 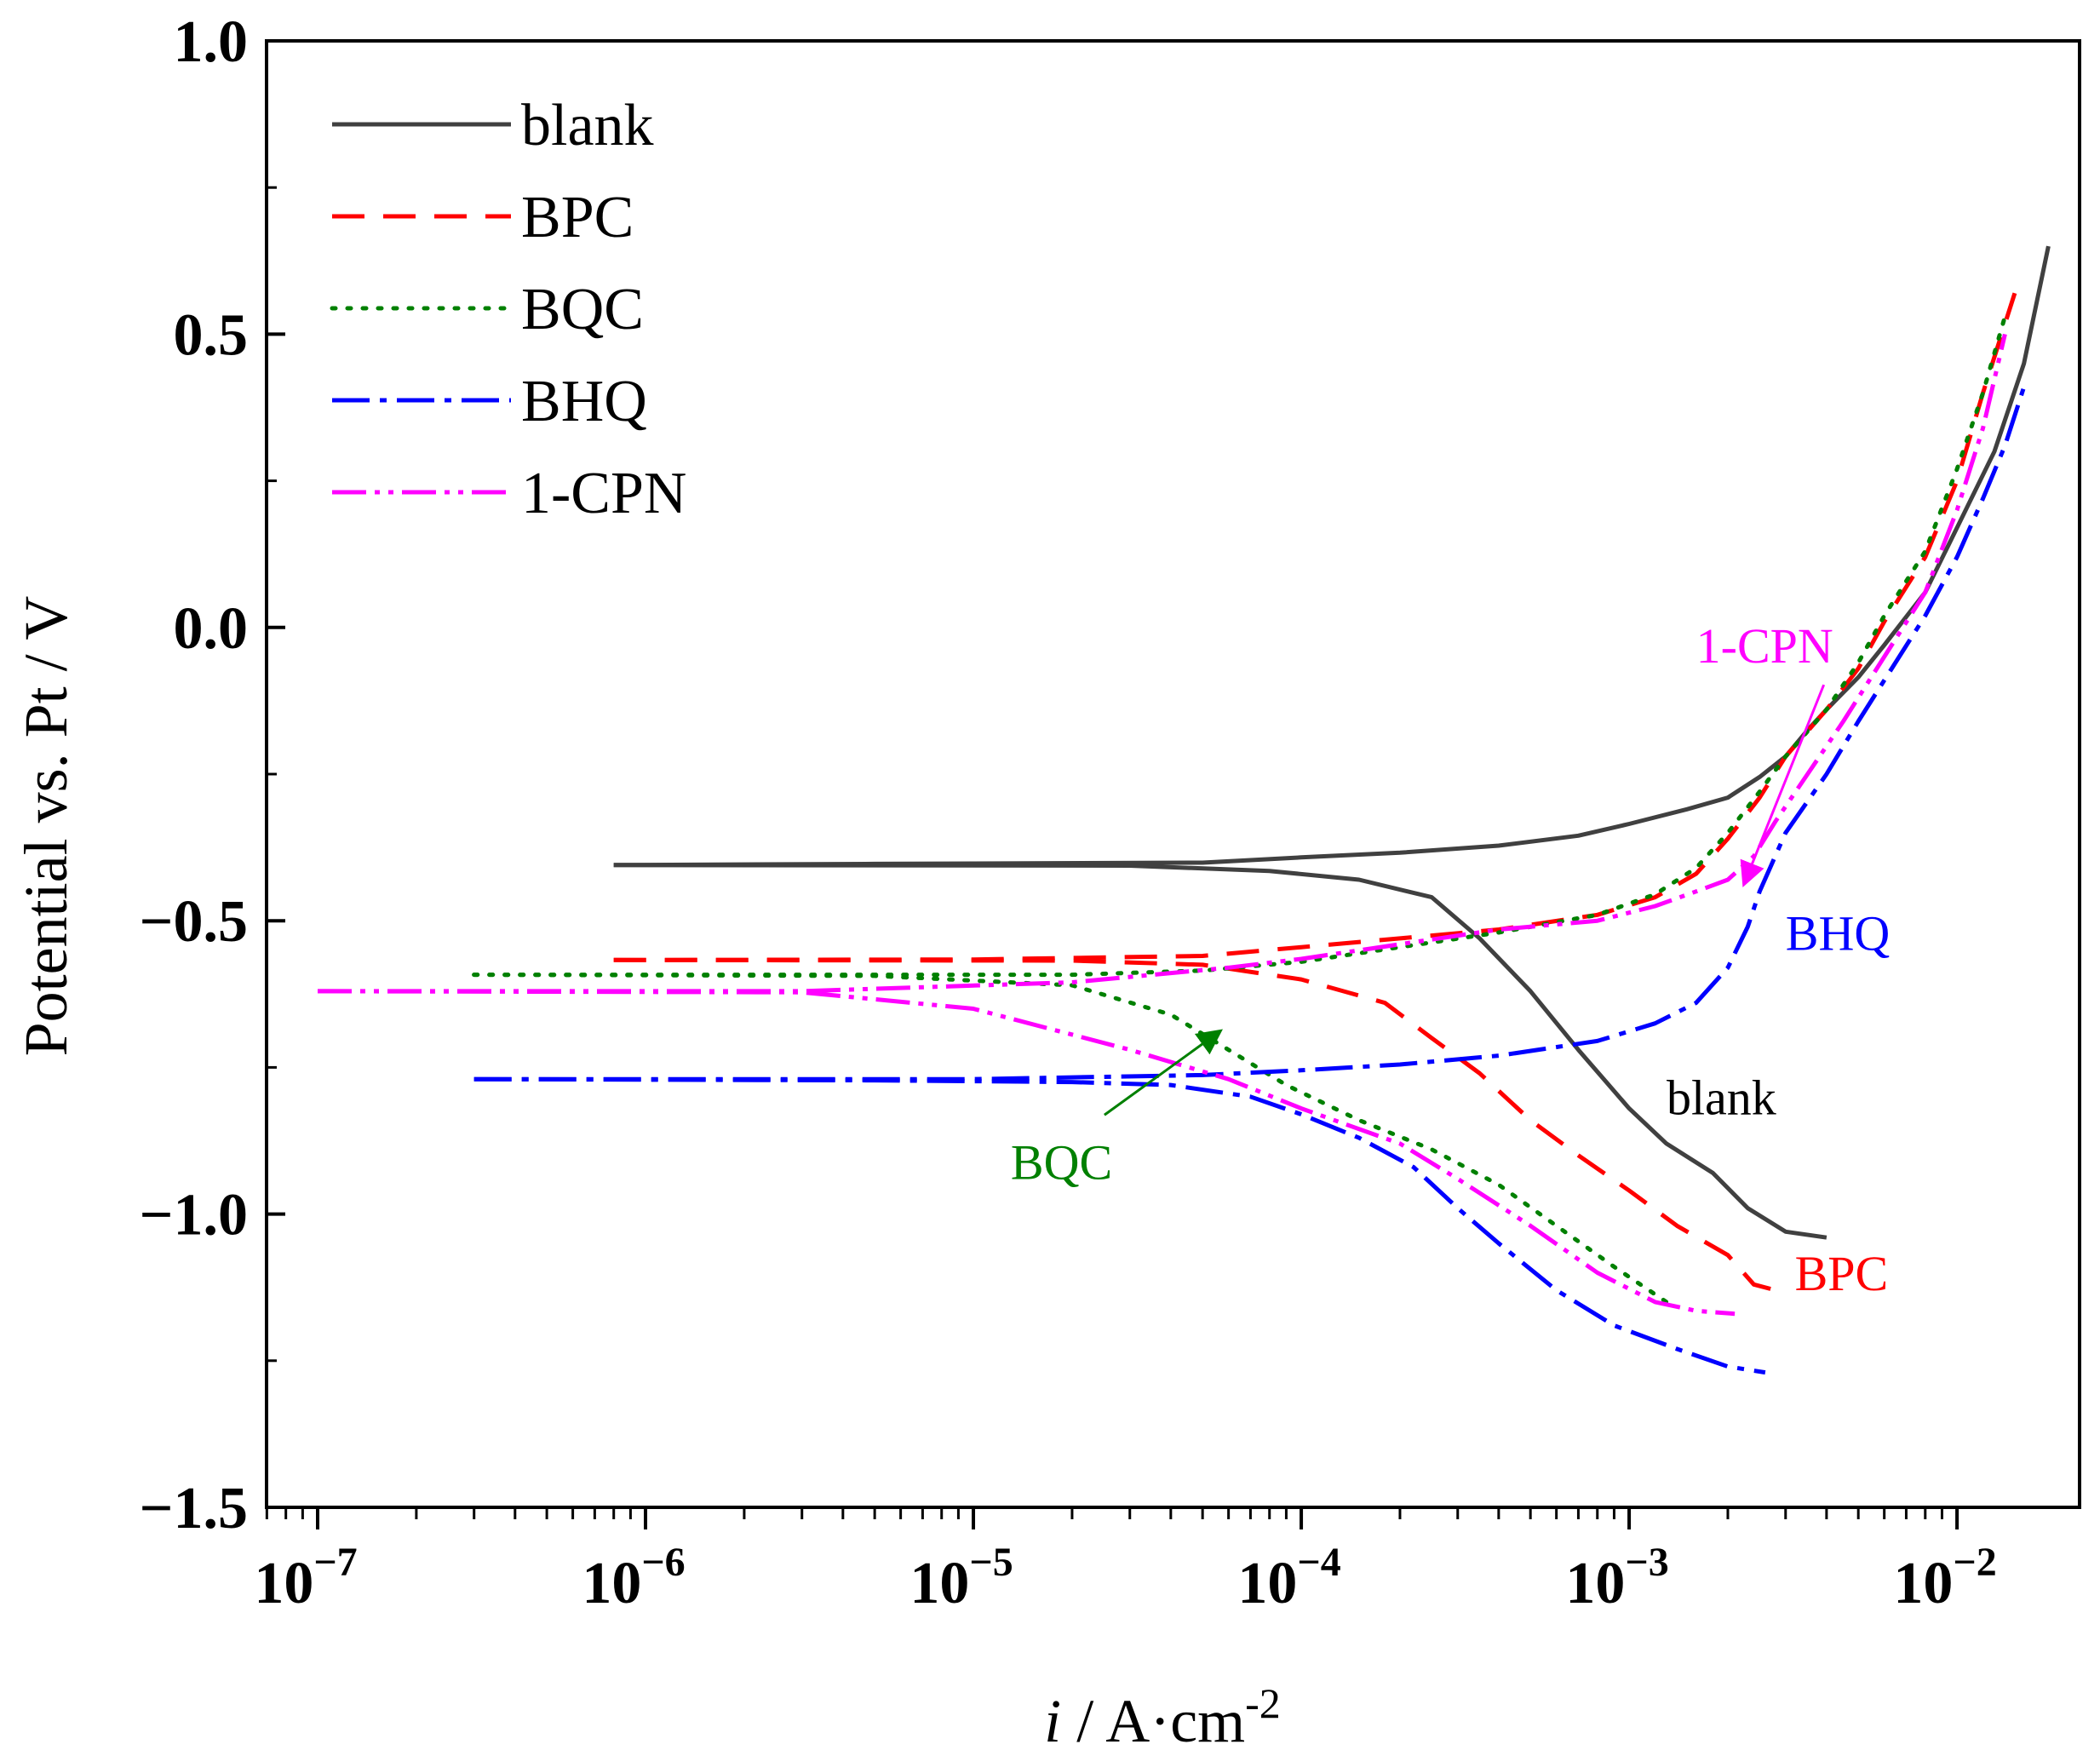 I want to click on legend-label: BPC, so click(x=577, y=217).